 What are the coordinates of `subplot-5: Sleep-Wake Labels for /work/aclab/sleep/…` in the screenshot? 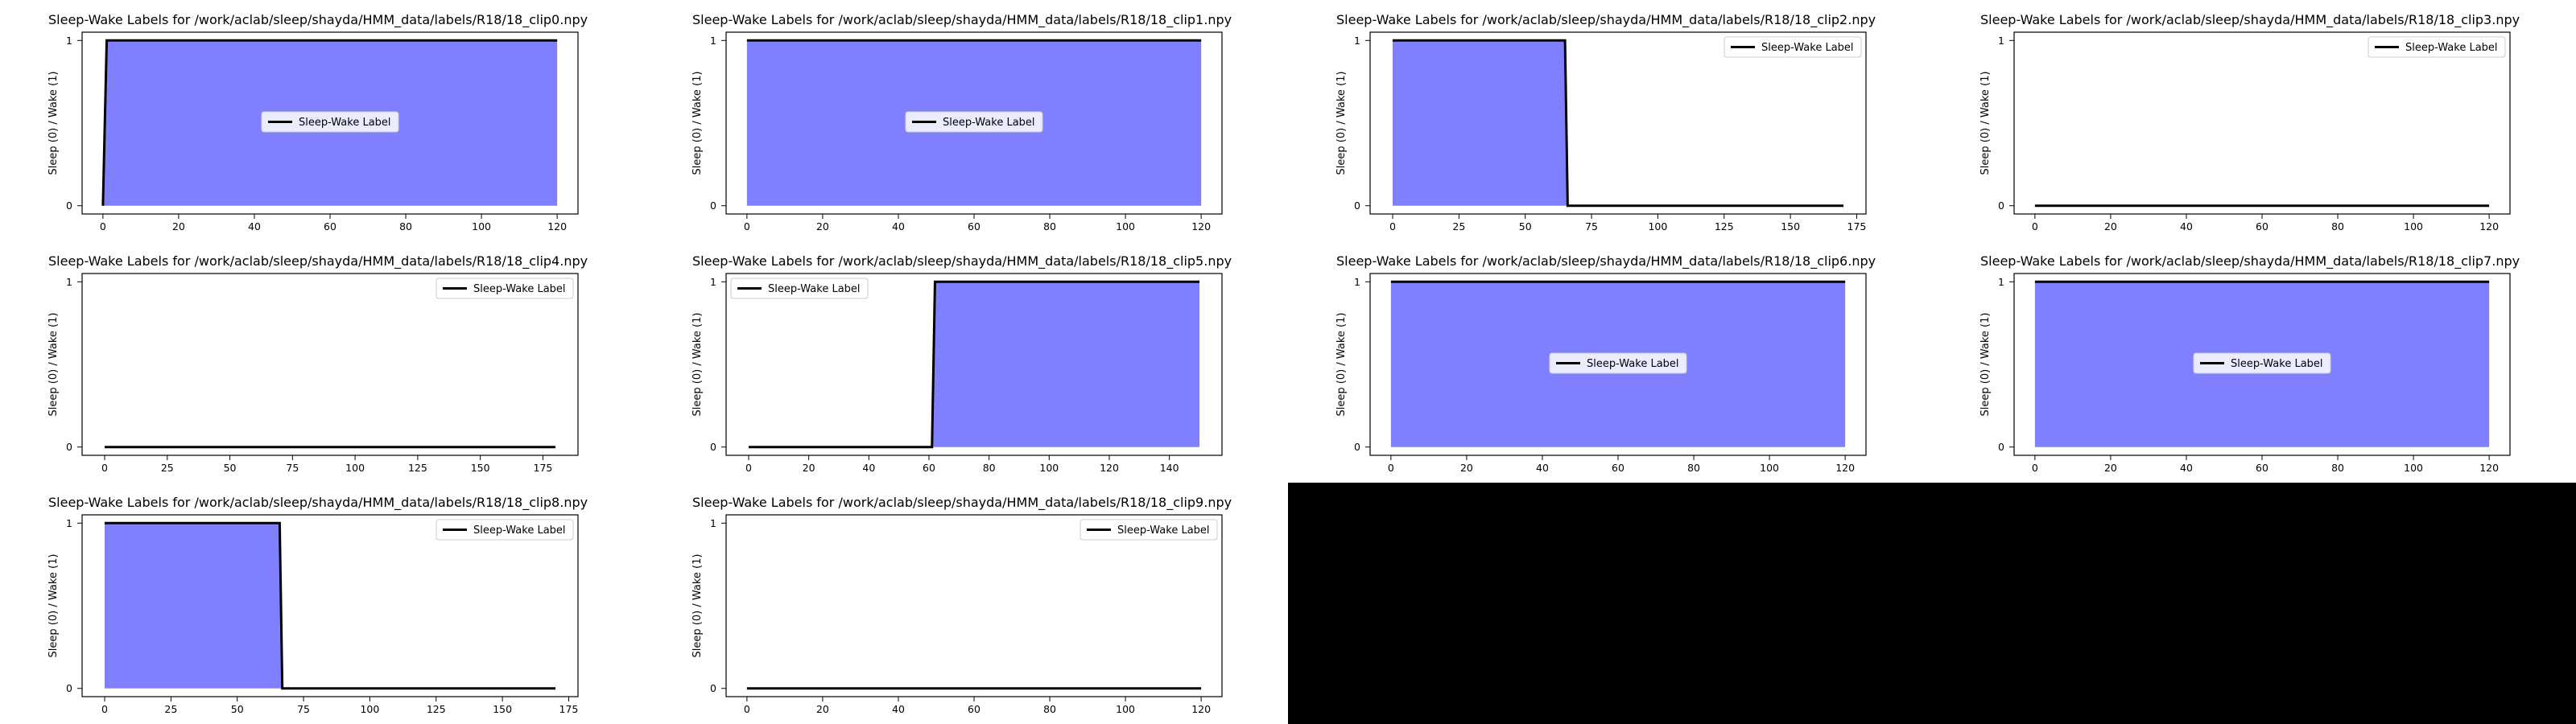 It's located at (961, 363).